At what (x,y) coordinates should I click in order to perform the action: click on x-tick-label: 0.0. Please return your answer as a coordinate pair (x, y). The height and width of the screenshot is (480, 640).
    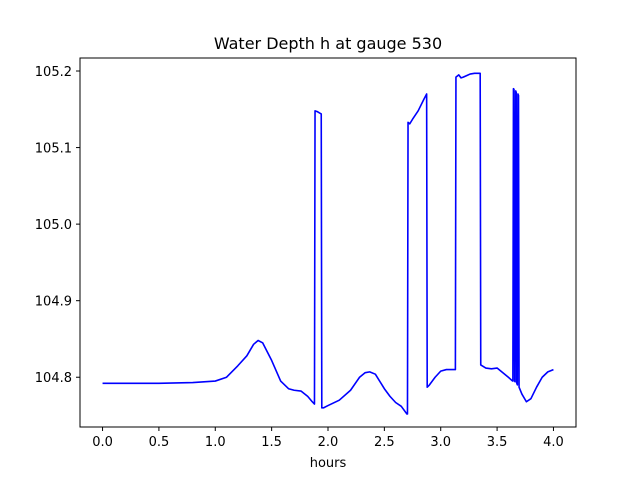
    Looking at the image, I should click on (102, 442).